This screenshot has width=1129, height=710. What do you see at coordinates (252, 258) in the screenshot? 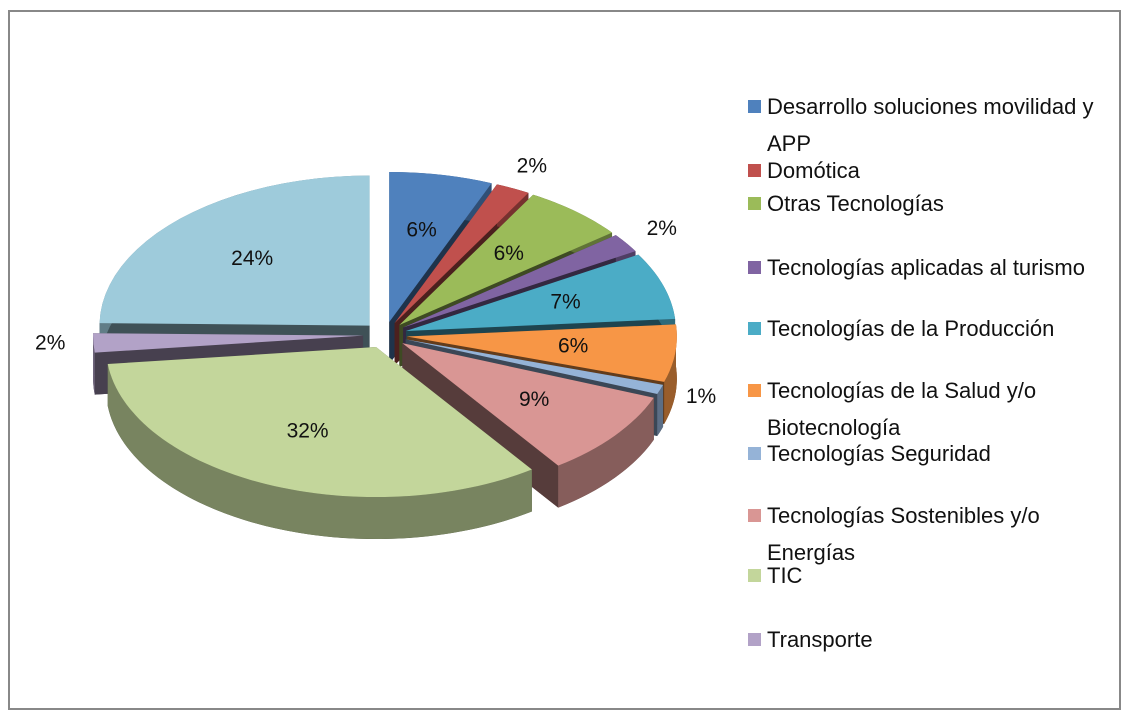
I see `data-label: 24%` at bounding box center [252, 258].